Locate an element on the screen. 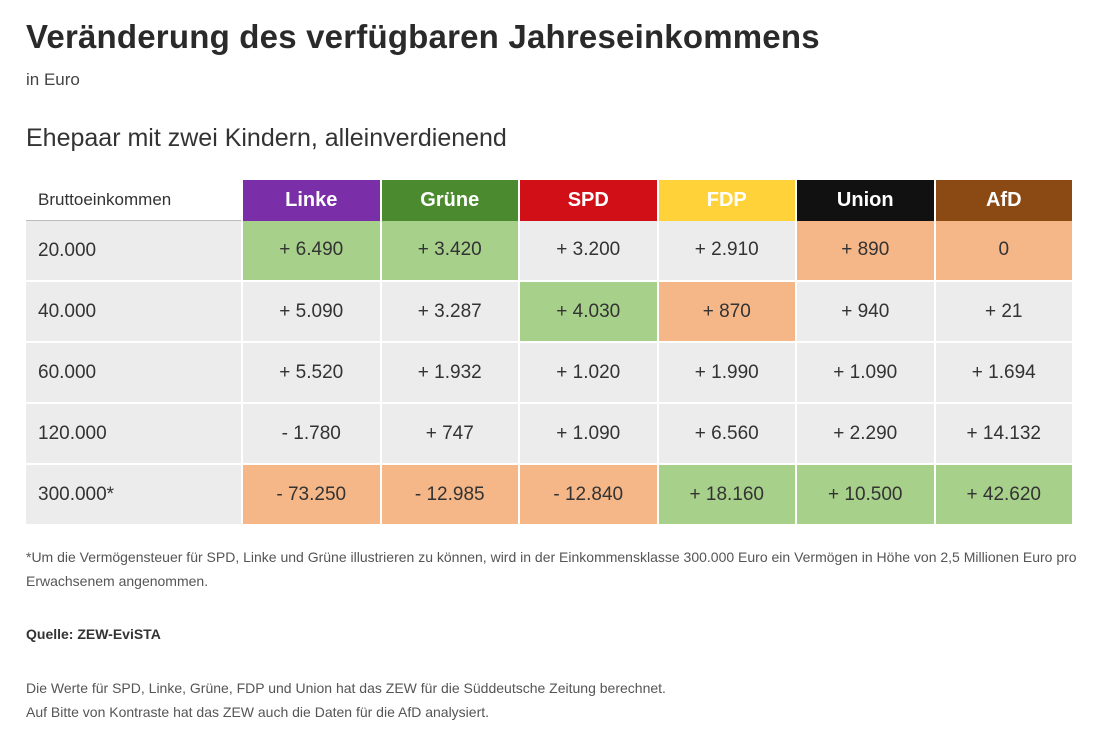  table-cell: + 4.030 is located at coordinates (589, 312).